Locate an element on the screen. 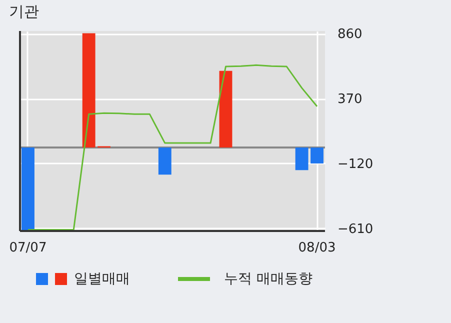 The width and height of the screenshot is (451, 323). y-tick-label: −120 is located at coordinates (356, 164).